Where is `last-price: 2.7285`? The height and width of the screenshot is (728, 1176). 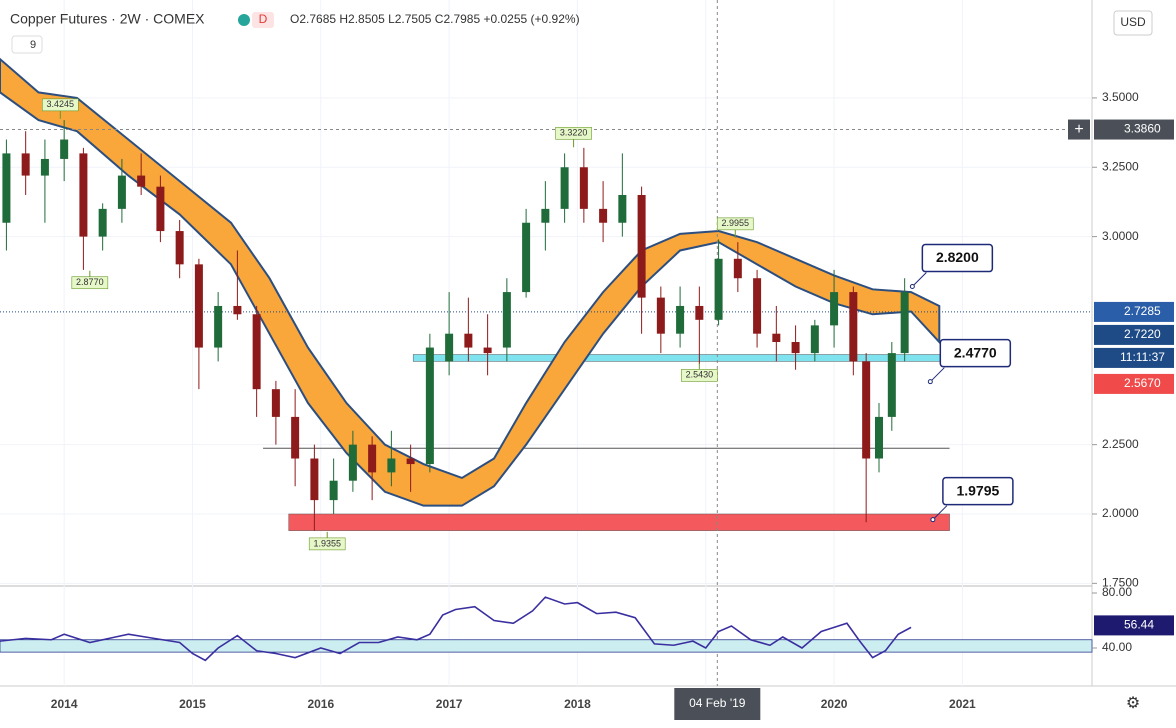 last-price: 2.7285 is located at coordinates (1142, 311).